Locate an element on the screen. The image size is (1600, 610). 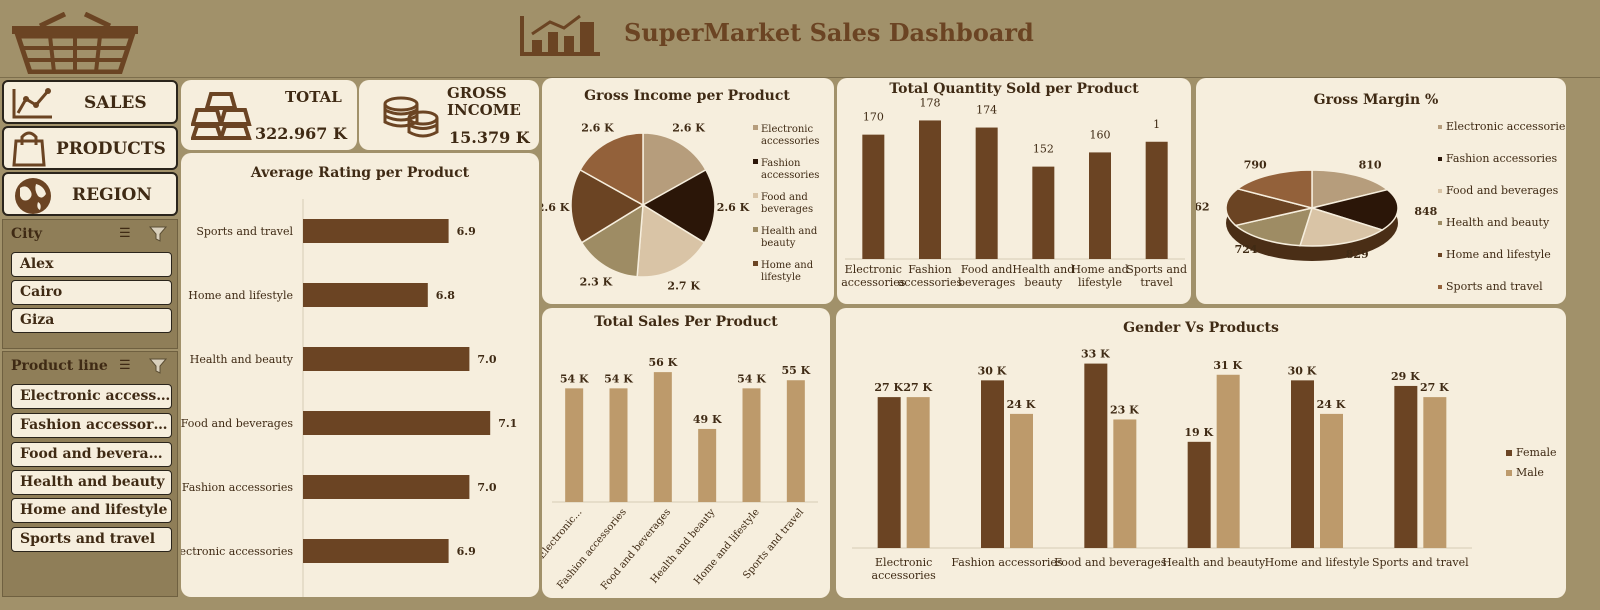
city-slicer: City ☰ Alex Cairo Giza is located at coordinates (90, 284).